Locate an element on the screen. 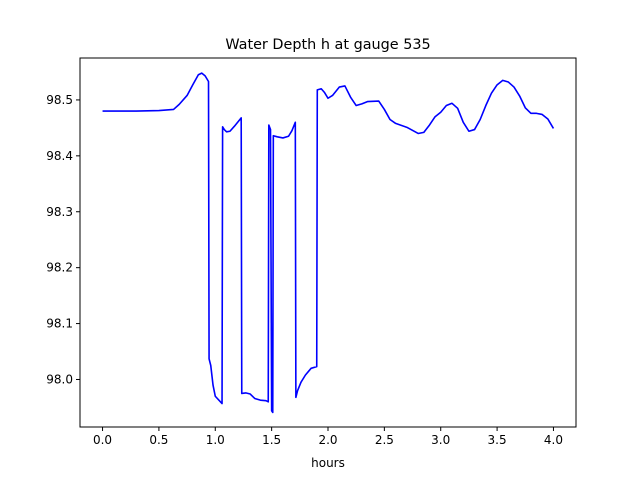 This screenshot has height=480, width=640. y-tick-label: 98.5 is located at coordinates (59, 100).